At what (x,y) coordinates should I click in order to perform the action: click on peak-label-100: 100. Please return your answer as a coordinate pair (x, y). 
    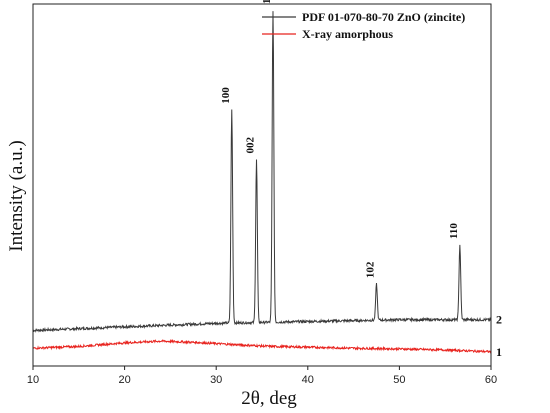
    Looking at the image, I should click on (226, 95).